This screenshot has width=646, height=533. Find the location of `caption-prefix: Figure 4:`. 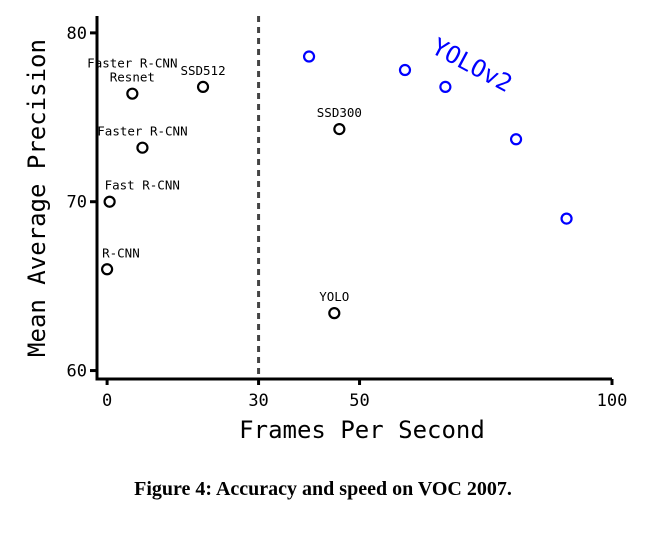

caption-prefix: Figure 4: is located at coordinates (173, 489).